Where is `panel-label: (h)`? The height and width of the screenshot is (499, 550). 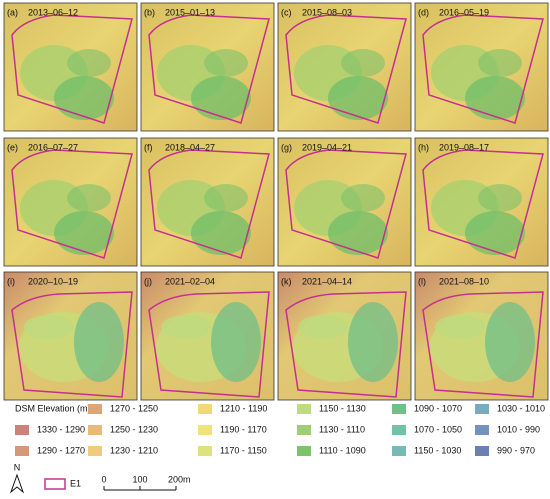
panel-label: (h) is located at coordinates (423, 147).